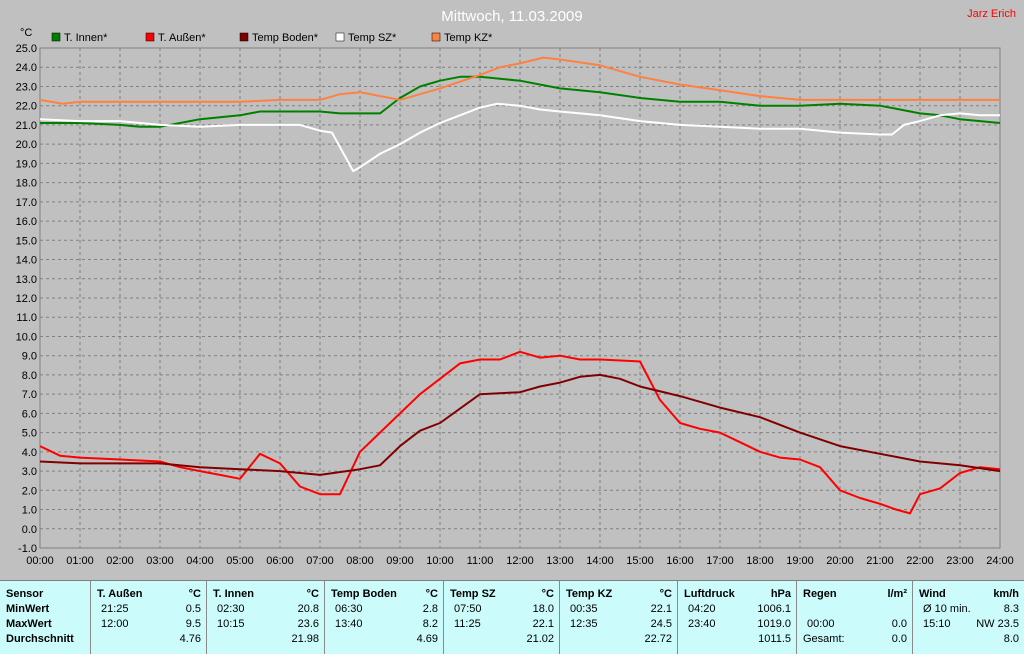  Describe the element at coordinates (26, 184) in the screenshot. I see `y-tick-label: 18.0` at that location.